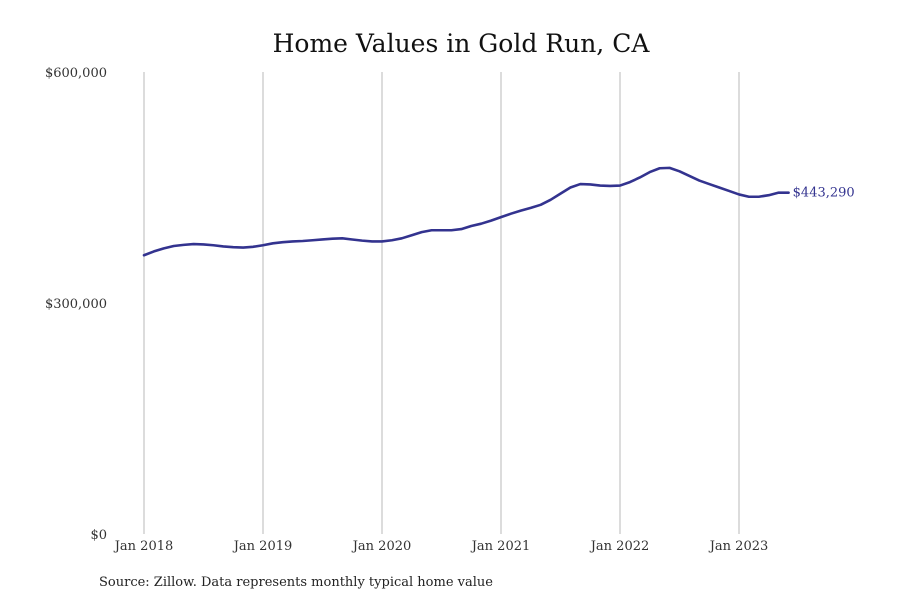 This screenshot has height=600, width=900. I want to click on x-tick-label: Jan 2022, so click(619, 546).